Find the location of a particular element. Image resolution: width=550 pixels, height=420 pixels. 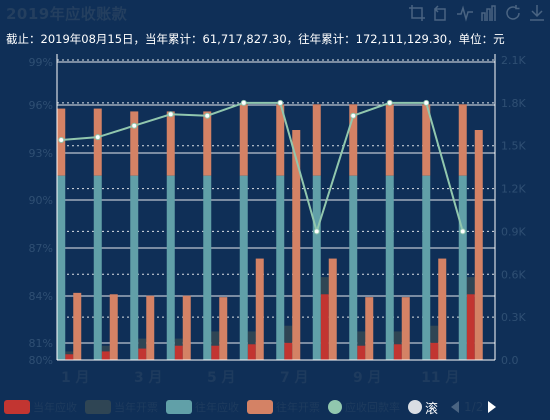

crop-icon is located at coordinates (417, 15).